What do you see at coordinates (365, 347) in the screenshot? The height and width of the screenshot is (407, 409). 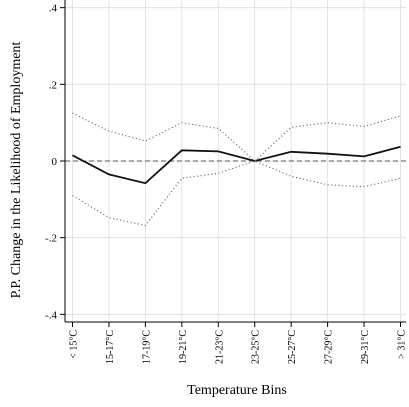 I see `x-tick-label: 29-31°C` at bounding box center [365, 347].